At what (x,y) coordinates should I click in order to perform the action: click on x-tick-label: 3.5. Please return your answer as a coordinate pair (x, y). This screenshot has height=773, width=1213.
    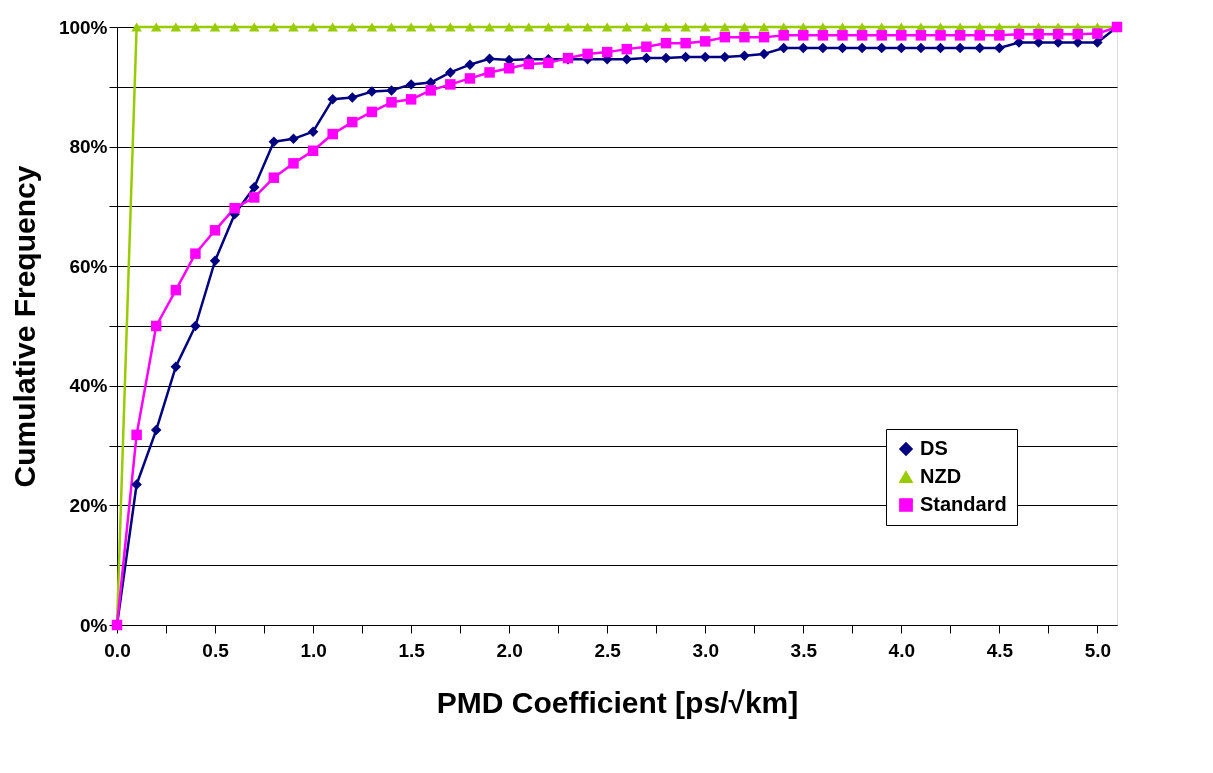
    Looking at the image, I should click on (804, 650).